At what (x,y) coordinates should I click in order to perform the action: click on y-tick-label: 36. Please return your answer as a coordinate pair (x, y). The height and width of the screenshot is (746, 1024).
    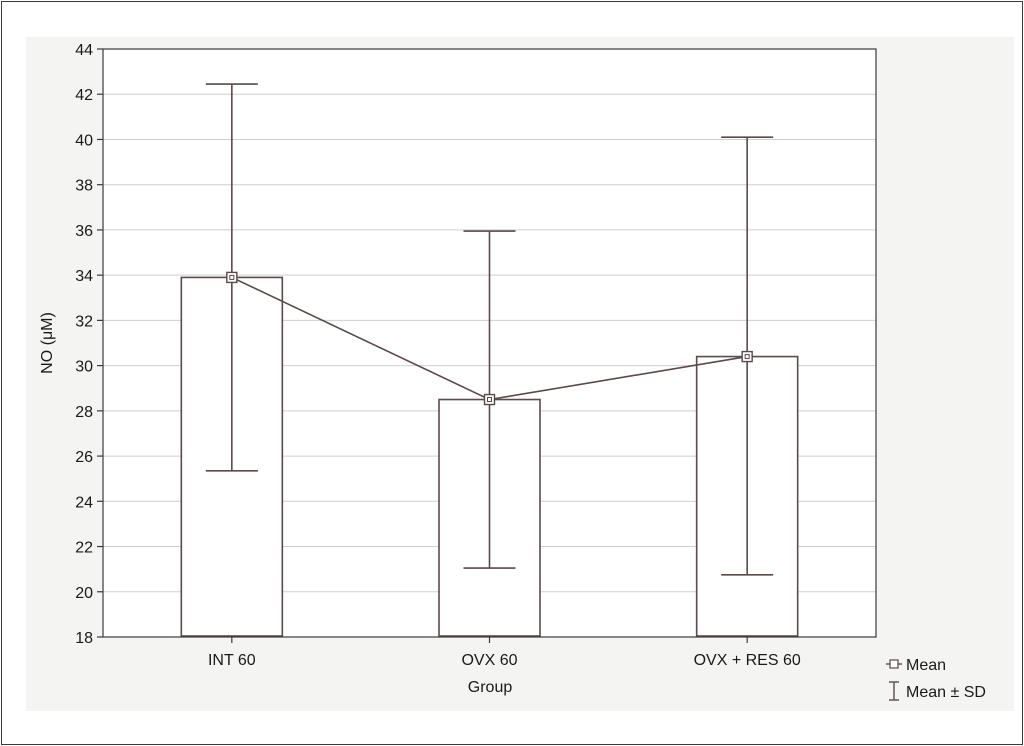
    Looking at the image, I should click on (84, 231).